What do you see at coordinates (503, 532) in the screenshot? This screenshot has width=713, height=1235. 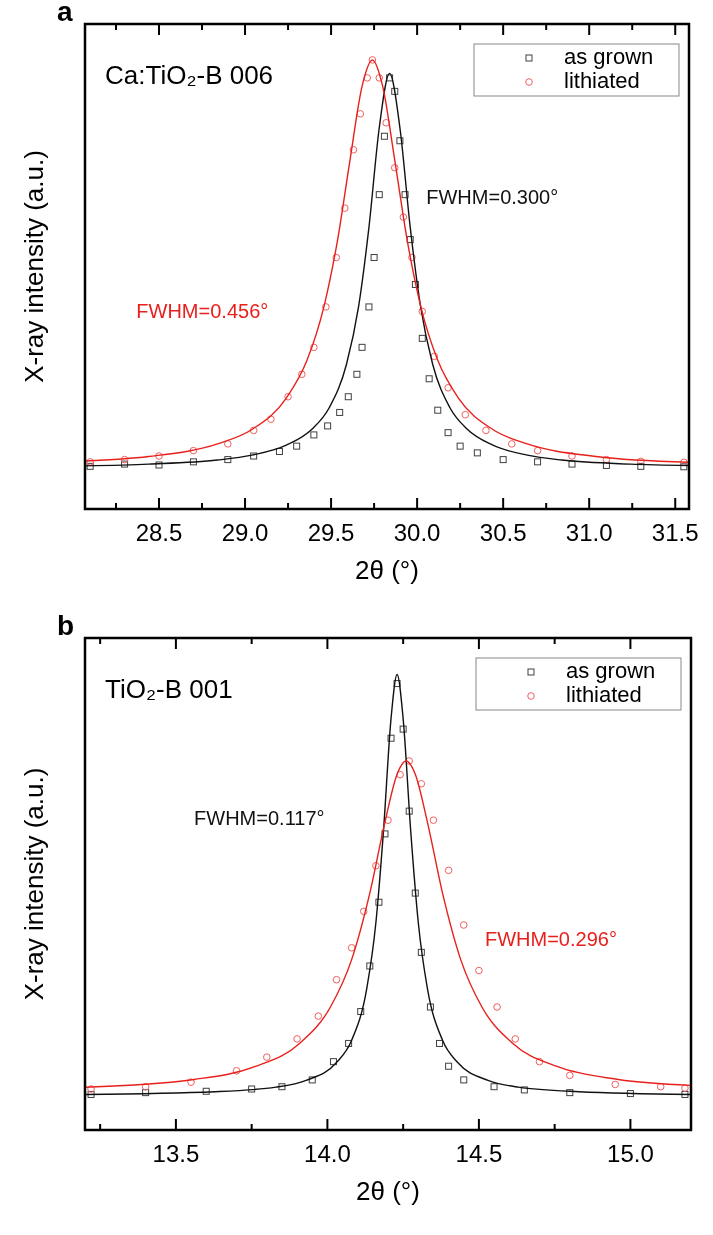 I see `x-tick-label: 30.5` at bounding box center [503, 532].